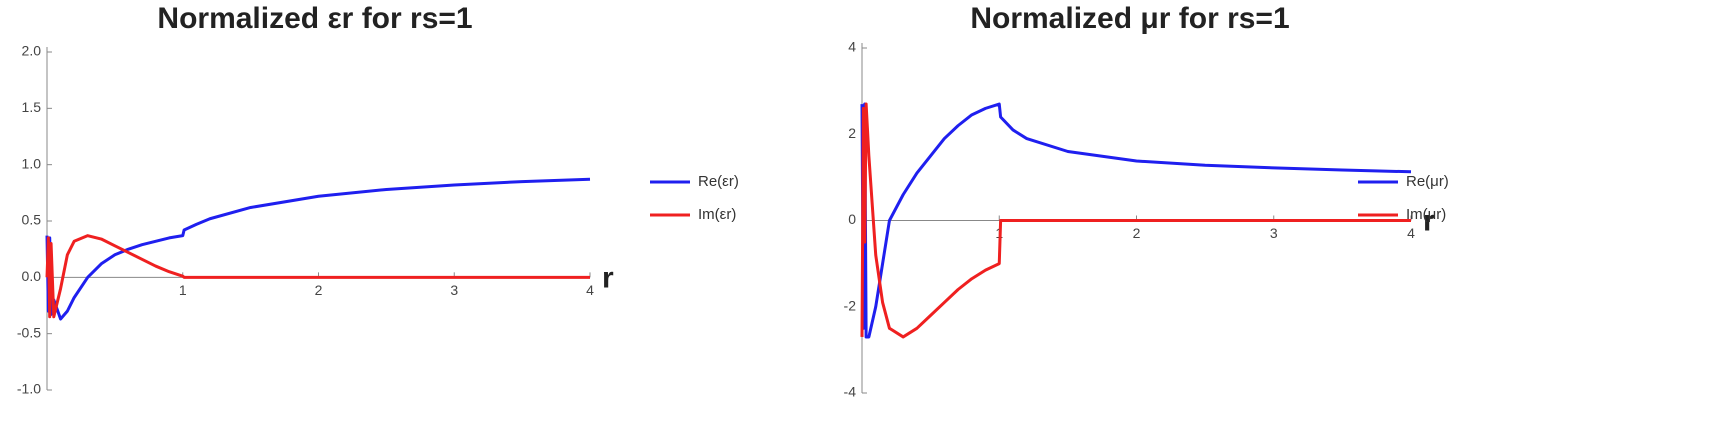 This screenshot has width=1716, height=440. What do you see at coordinates (32, 220) in the screenshot?
I see `y-tick-label: 0.5` at bounding box center [32, 220].